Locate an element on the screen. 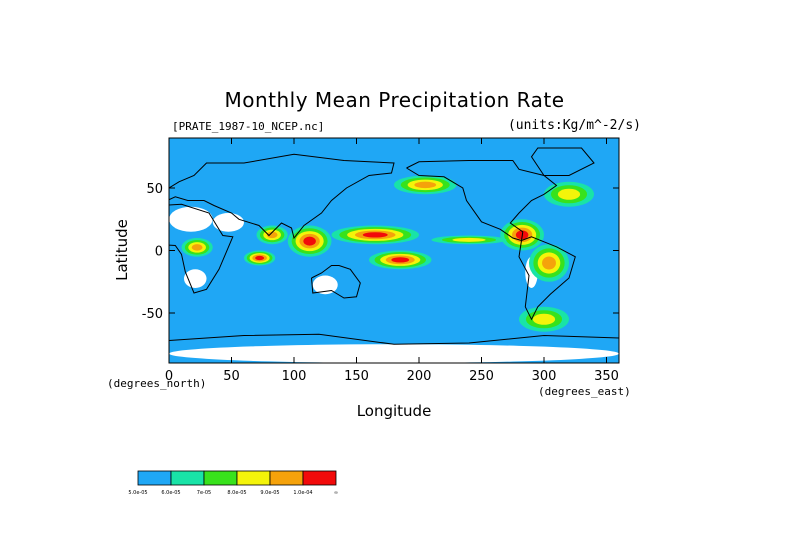 Image resolution: width=789 pixels, height=558 pixels. x-tick-label: 200 is located at coordinates (419, 376).